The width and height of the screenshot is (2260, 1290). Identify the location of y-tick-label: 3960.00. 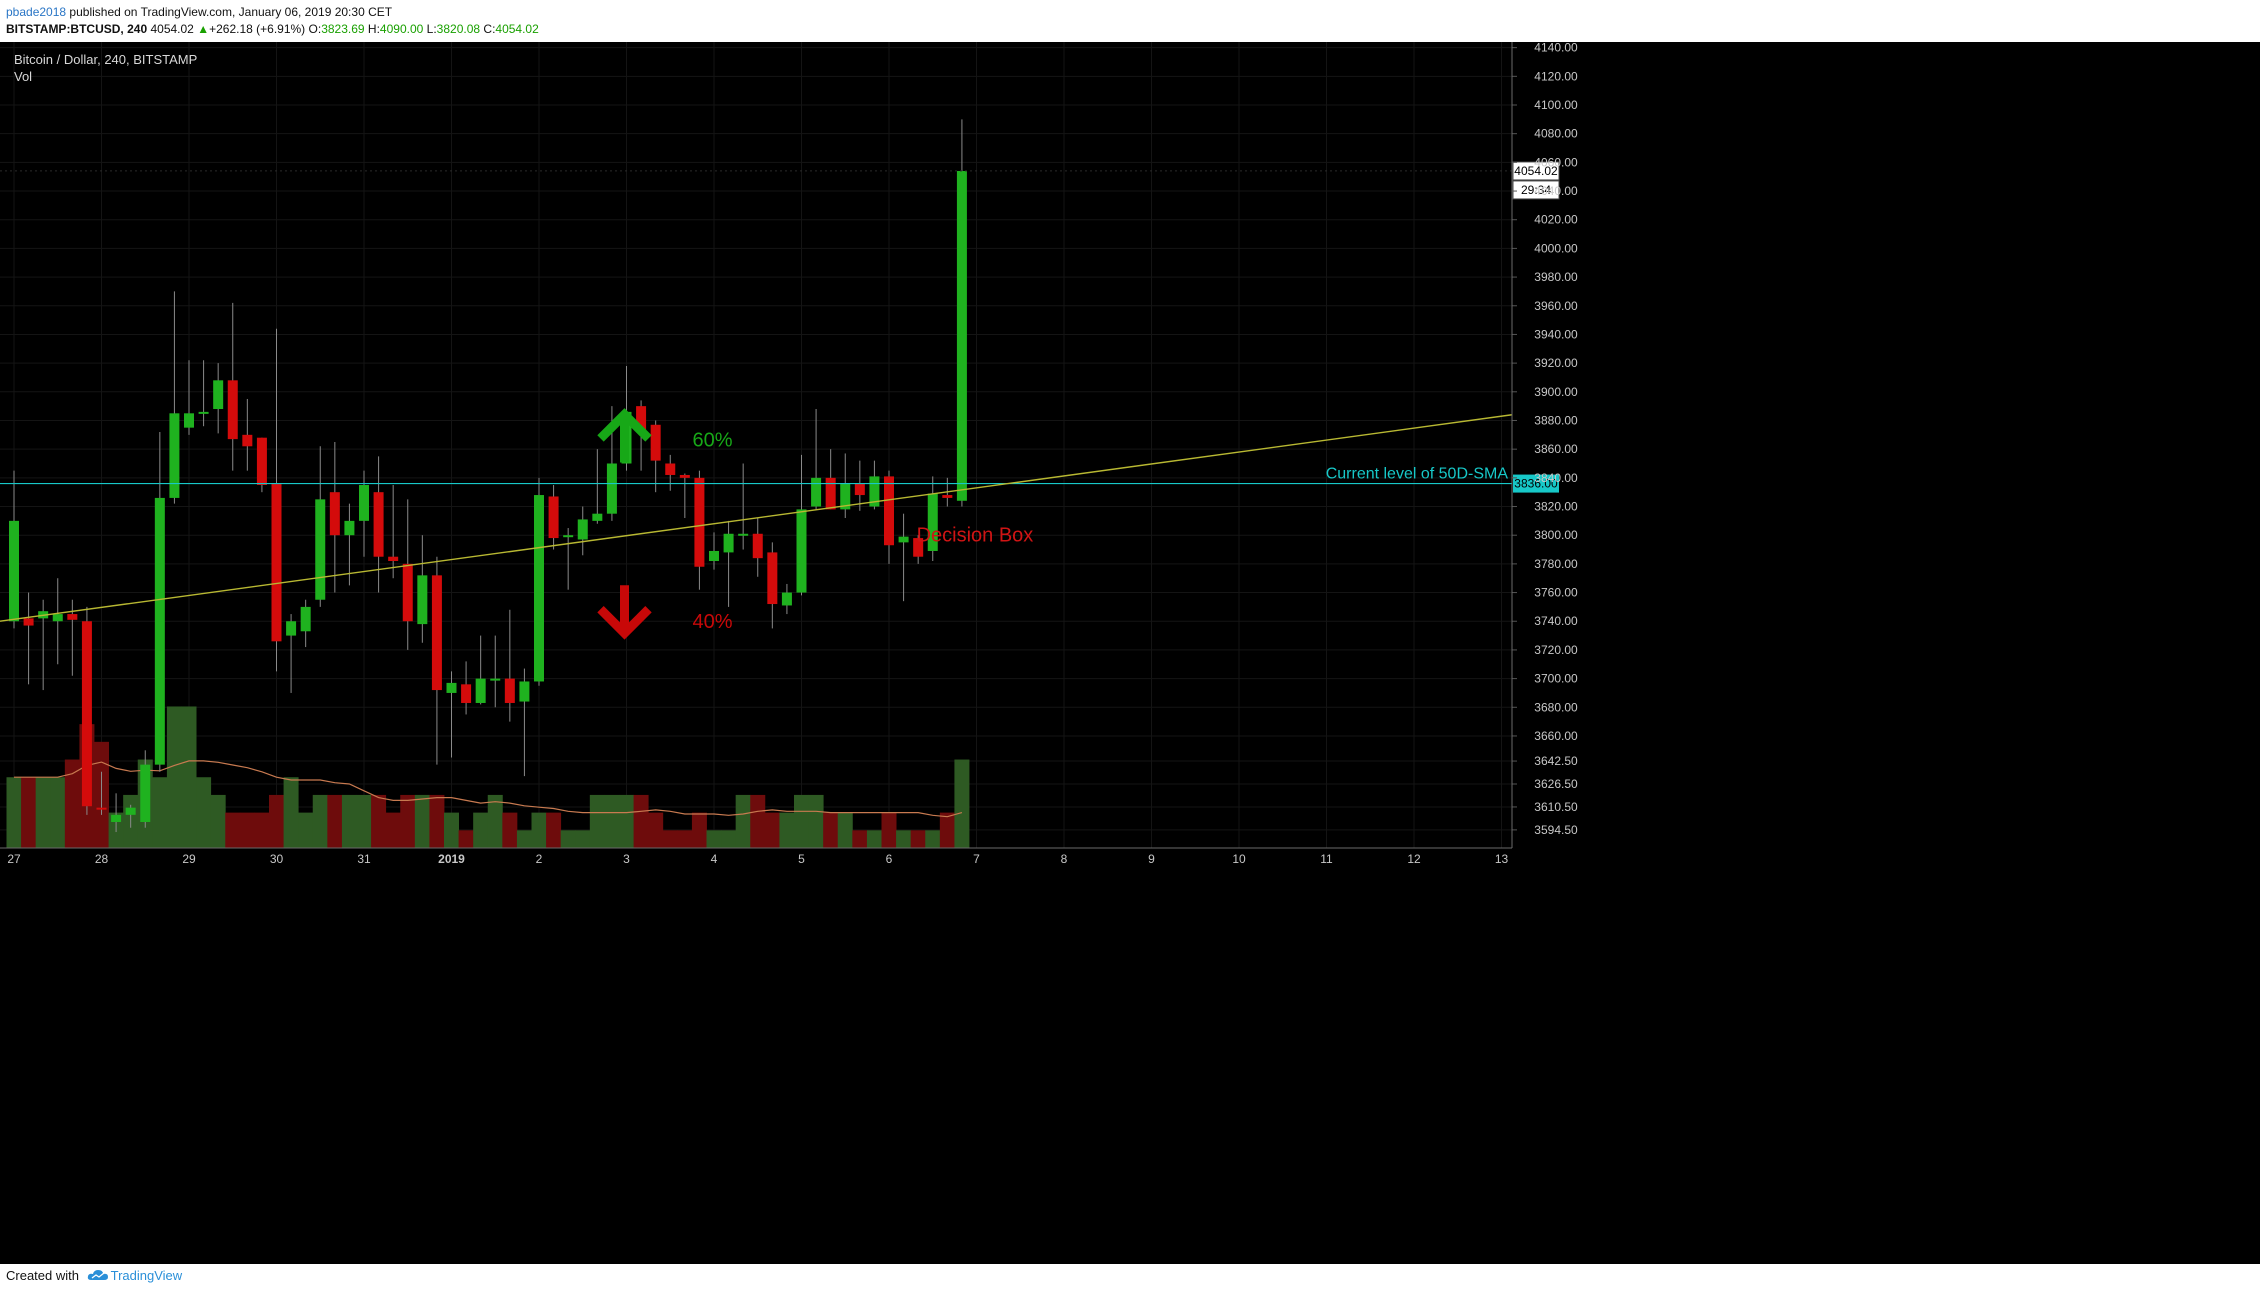
(1556, 306).